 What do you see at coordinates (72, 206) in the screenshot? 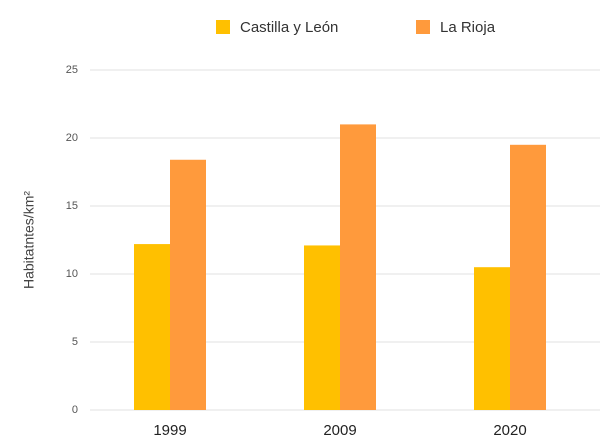
I see `y-tick-label: 15` at bounding box center [72, 206].